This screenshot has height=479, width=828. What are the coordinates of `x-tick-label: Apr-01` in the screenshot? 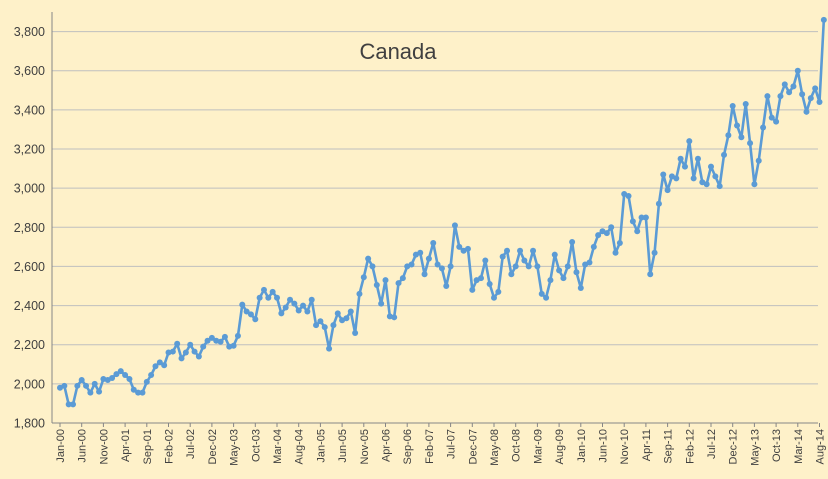 It's located at (126, 445).